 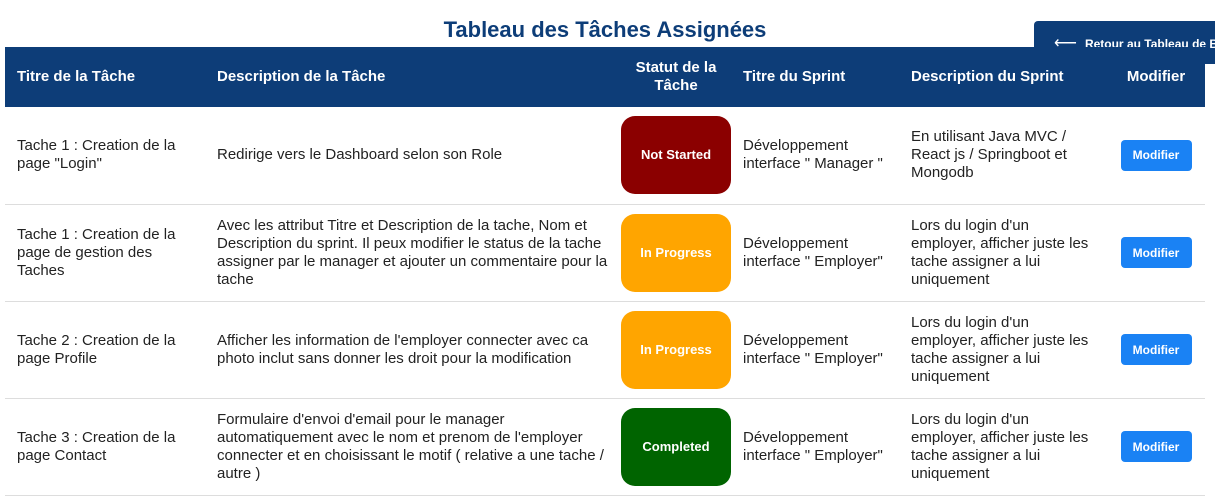 What do you see at coordinates (1156, 77) in the screenshot?
I see `header-edit: Modifier` at bounding box center [1156, 77].